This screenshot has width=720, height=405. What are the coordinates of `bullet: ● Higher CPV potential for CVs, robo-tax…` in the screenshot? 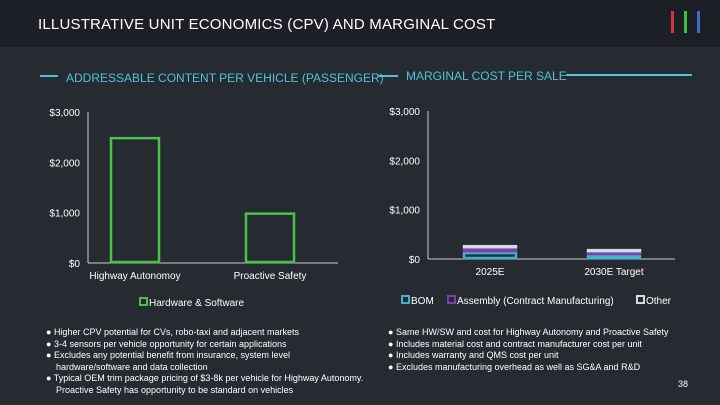 It's located at (173, 332).